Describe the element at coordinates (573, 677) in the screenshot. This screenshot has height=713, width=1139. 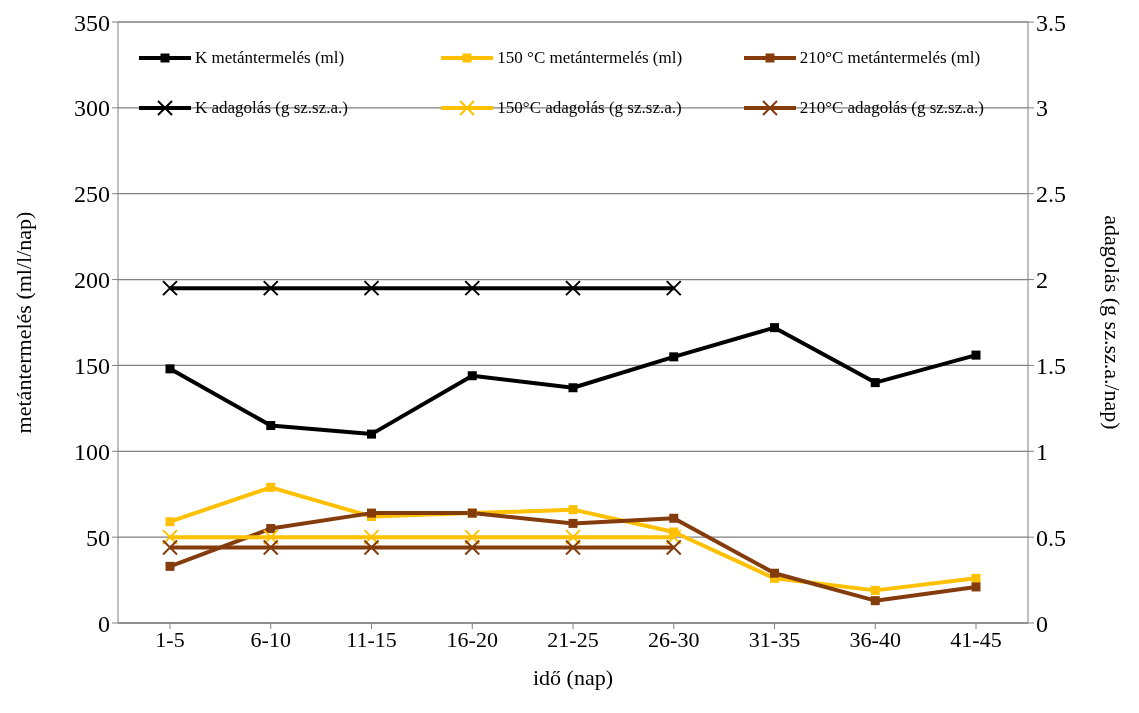
I see `x-axis-title: idő (nap)` at that location.